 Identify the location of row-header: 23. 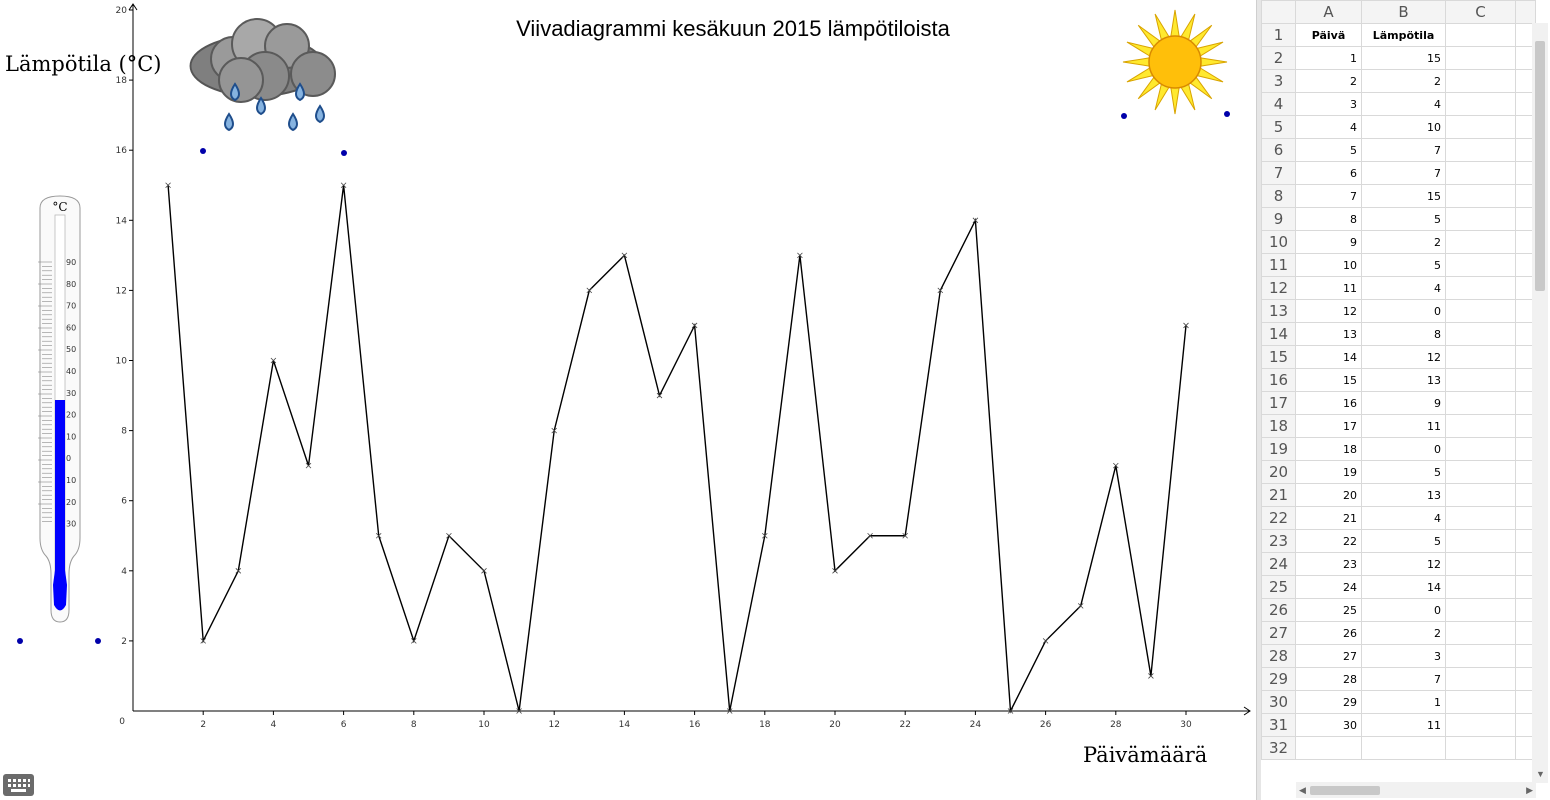
(1278, 541).